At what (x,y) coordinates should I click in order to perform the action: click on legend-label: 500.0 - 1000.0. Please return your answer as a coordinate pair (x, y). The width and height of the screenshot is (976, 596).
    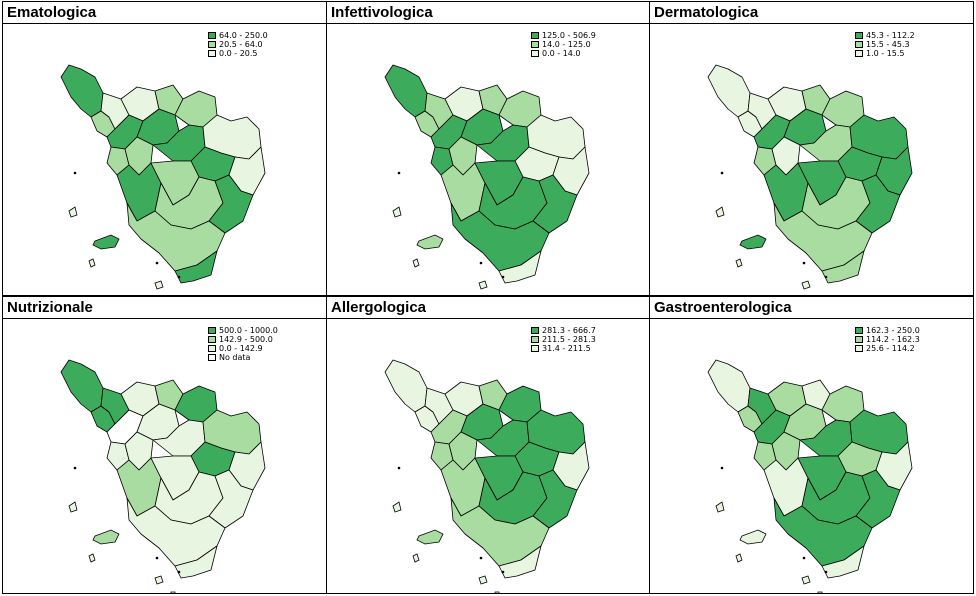
    Looking at the image, I should click on (248, 330).